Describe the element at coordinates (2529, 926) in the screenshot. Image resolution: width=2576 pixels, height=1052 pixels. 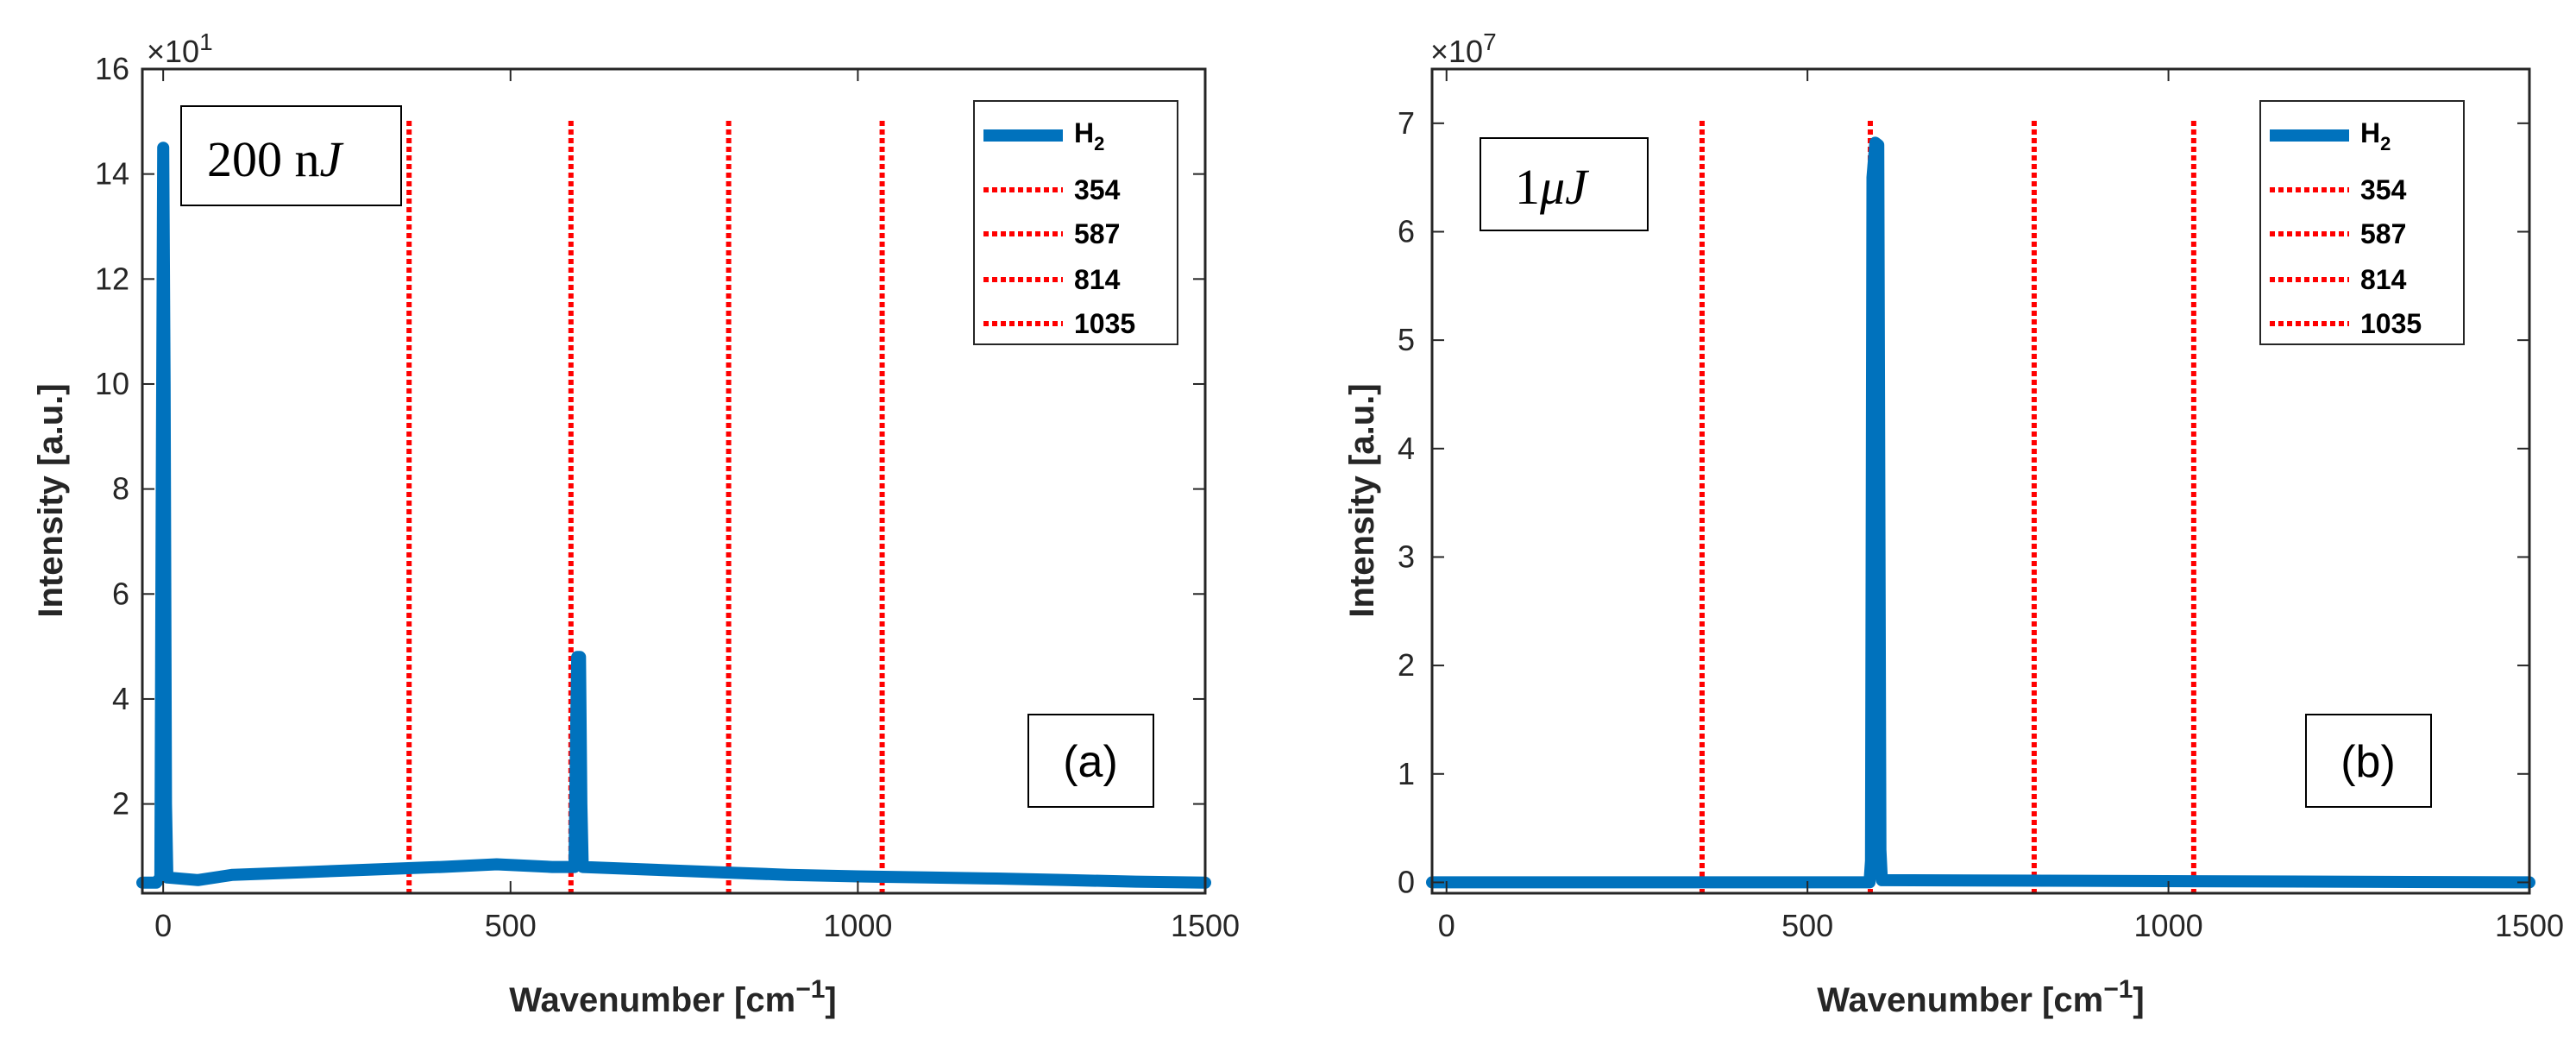
I see `panel-b-x-tick-label: 1500` at that location.